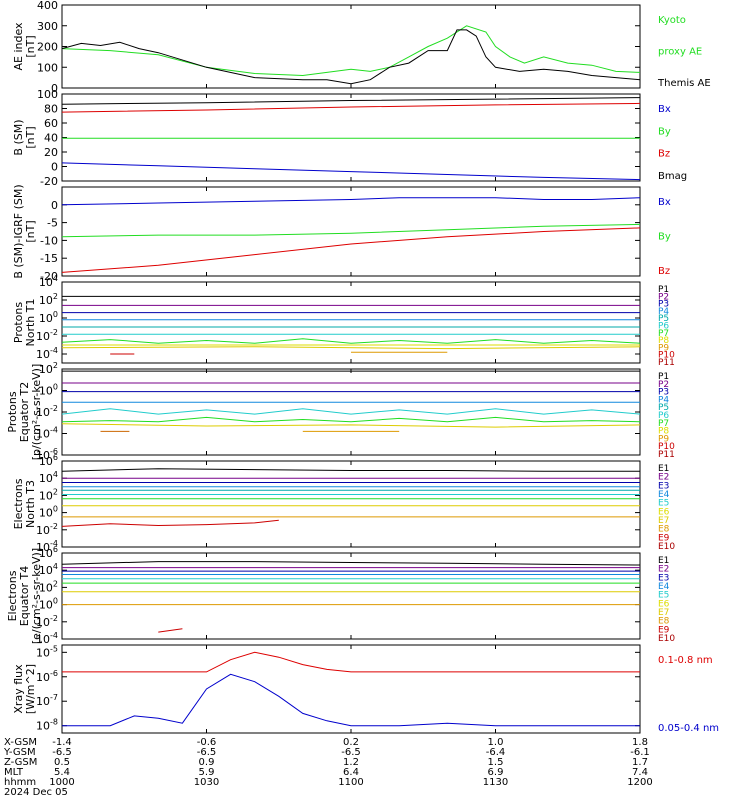 The width and height of the screenshot is (750, 804). What do you see at coordinates (496, 742) in the screenshot?
I see `x-tick-value: 1.0` at bounding box center [496, 742].